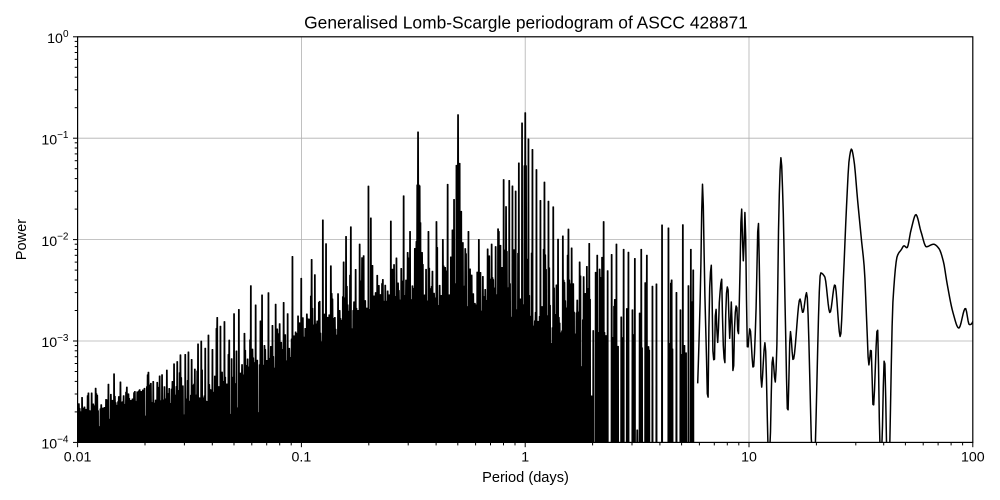  What do you see at coordinates (78, 458) in the screenshot?
I see `svg-text: 0.01` at bounding box center [78, 458].